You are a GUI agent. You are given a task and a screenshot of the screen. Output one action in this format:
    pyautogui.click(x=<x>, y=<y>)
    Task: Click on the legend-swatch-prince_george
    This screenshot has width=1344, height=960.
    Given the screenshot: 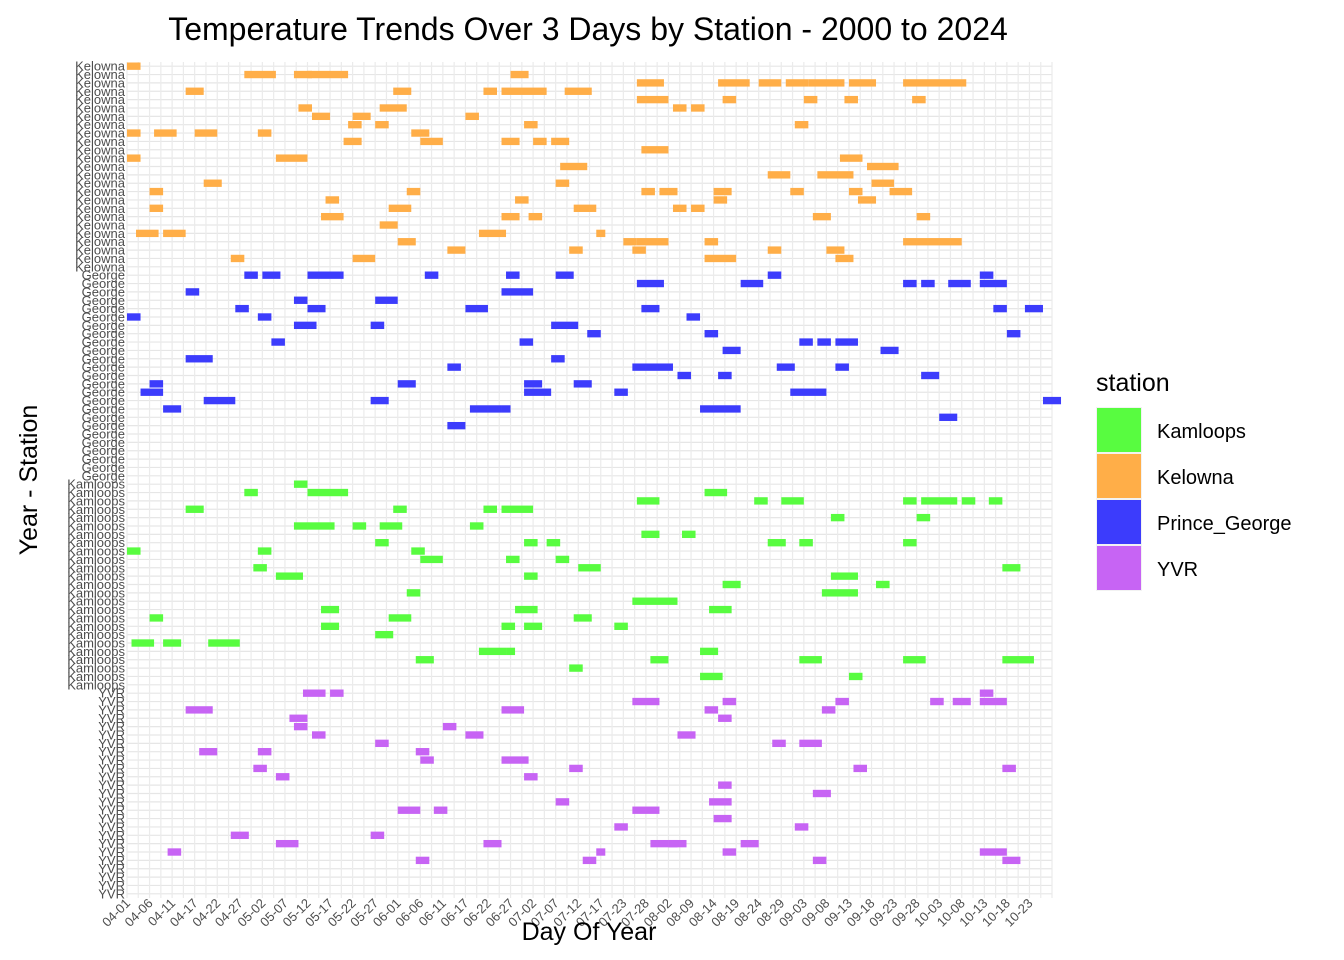 What is the action you would take?
    pyautogui.click(x=1119, y=522)
    